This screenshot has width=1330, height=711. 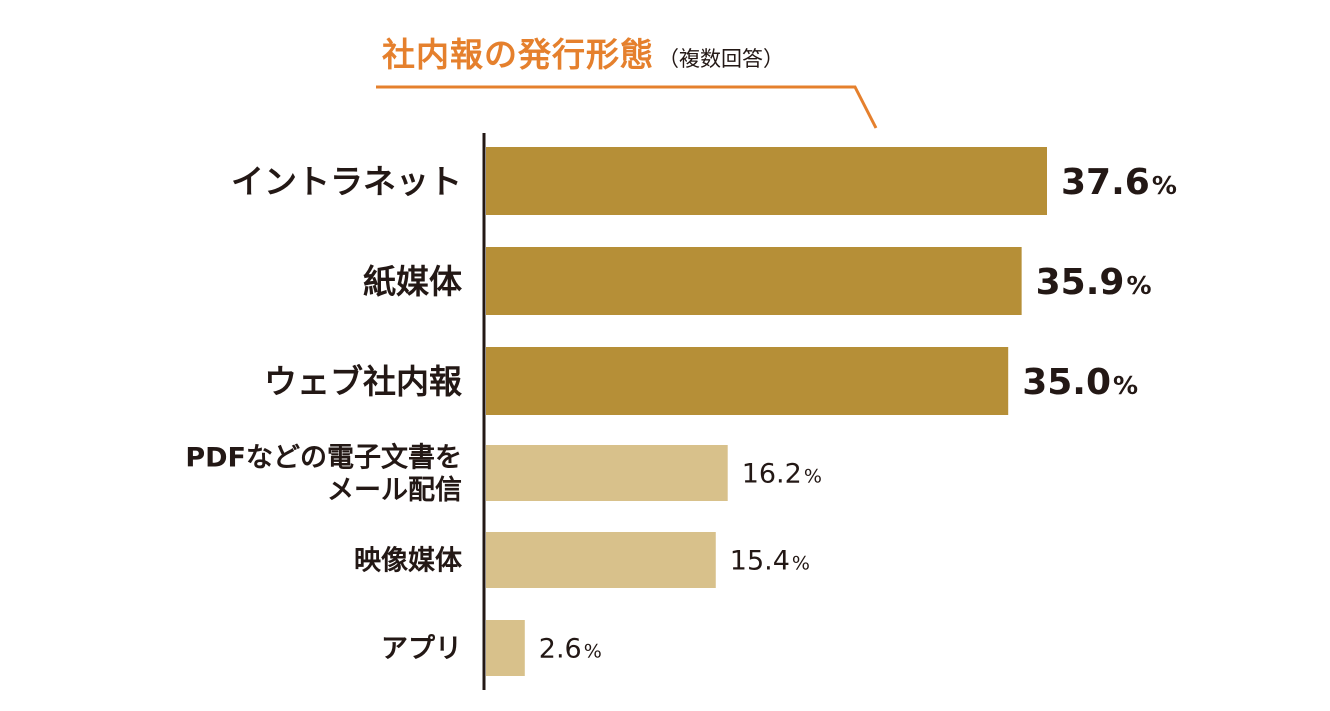 I want to click on value-label-4: 15.4%, so click(x=770, y=561).